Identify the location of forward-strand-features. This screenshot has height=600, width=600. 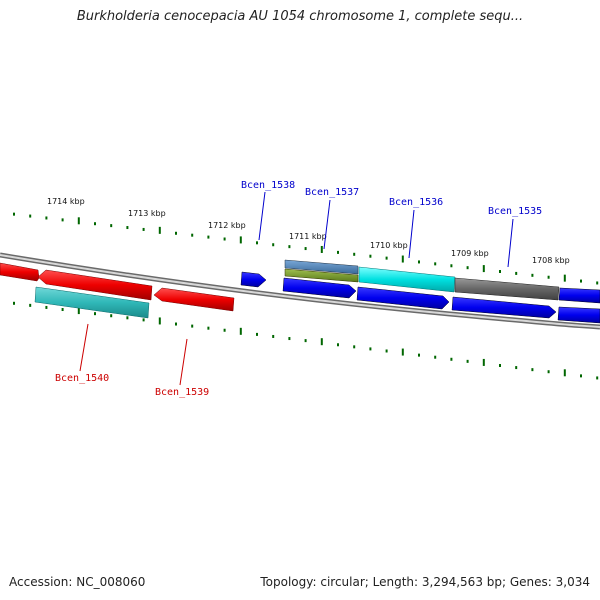
(420, 291).